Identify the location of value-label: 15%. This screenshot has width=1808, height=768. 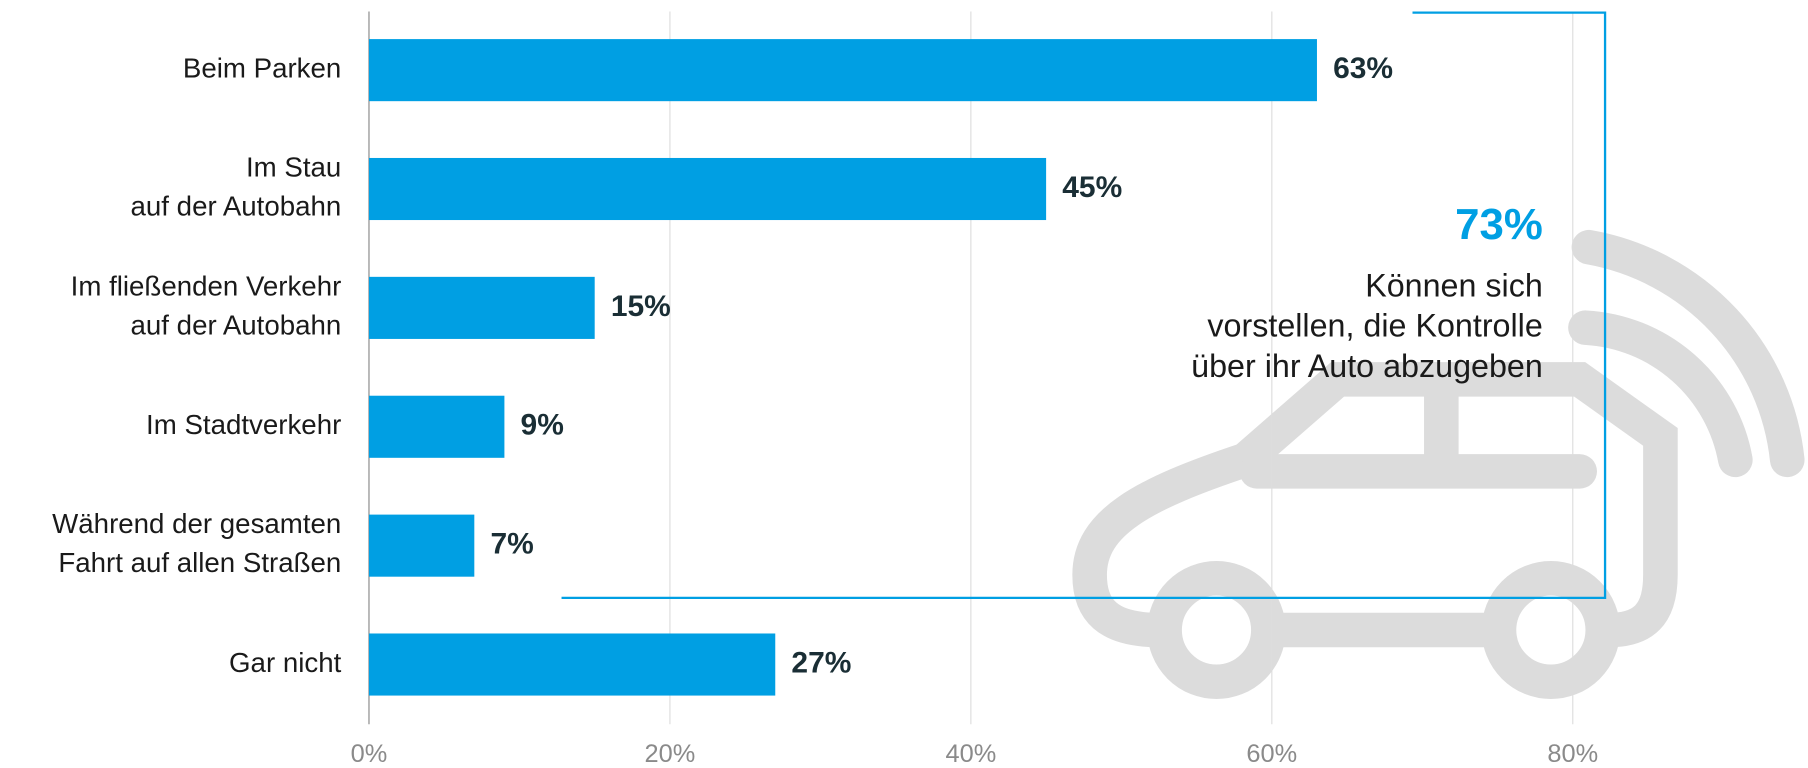
(641, 306).